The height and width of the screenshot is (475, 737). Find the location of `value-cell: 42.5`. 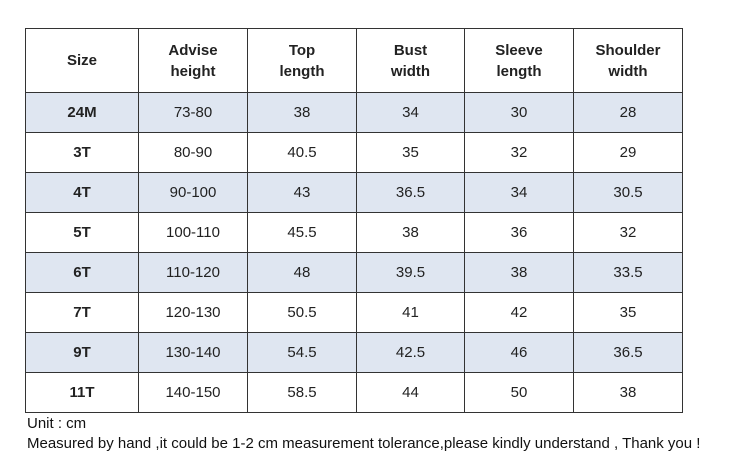

value-cell: 42.5 is located at coordinates (410, 352).